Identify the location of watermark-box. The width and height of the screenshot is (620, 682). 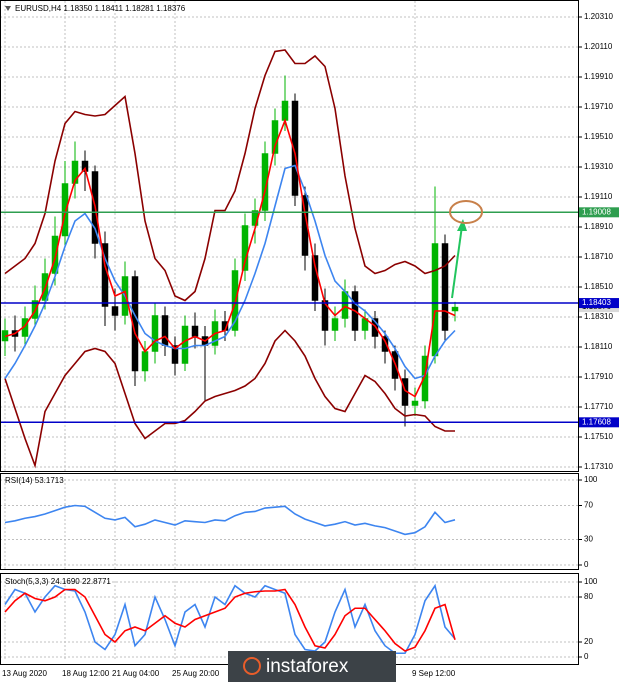
(312, 666).